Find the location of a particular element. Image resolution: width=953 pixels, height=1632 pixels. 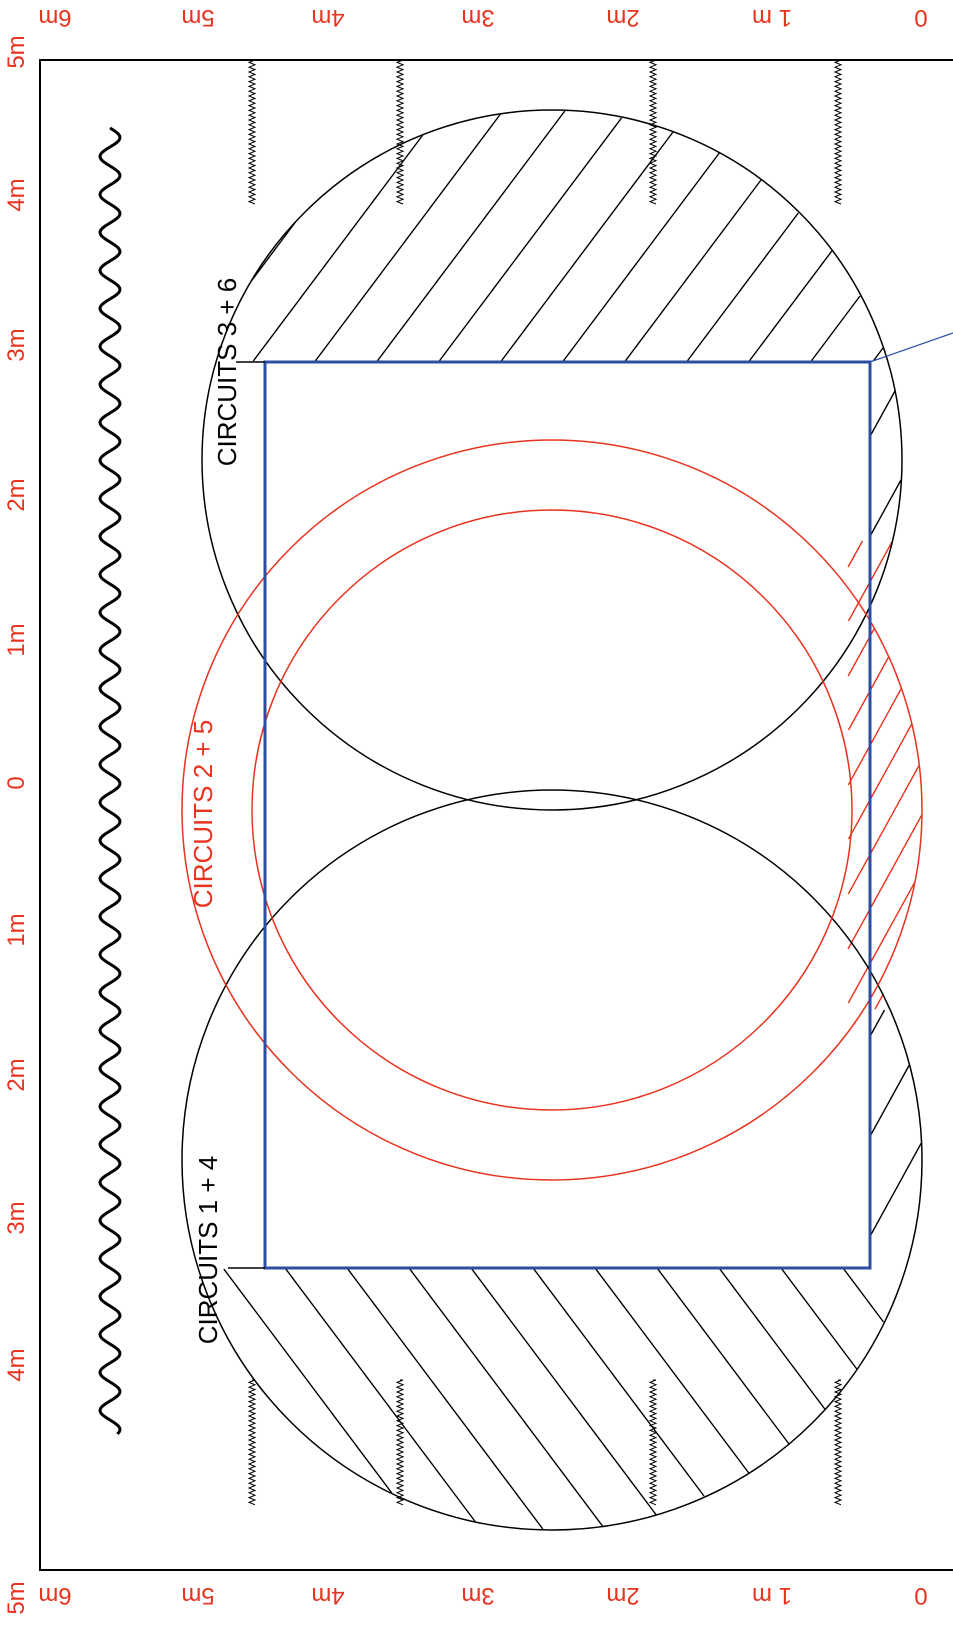

hatch-bottom is located at coordinates (554, 1399).